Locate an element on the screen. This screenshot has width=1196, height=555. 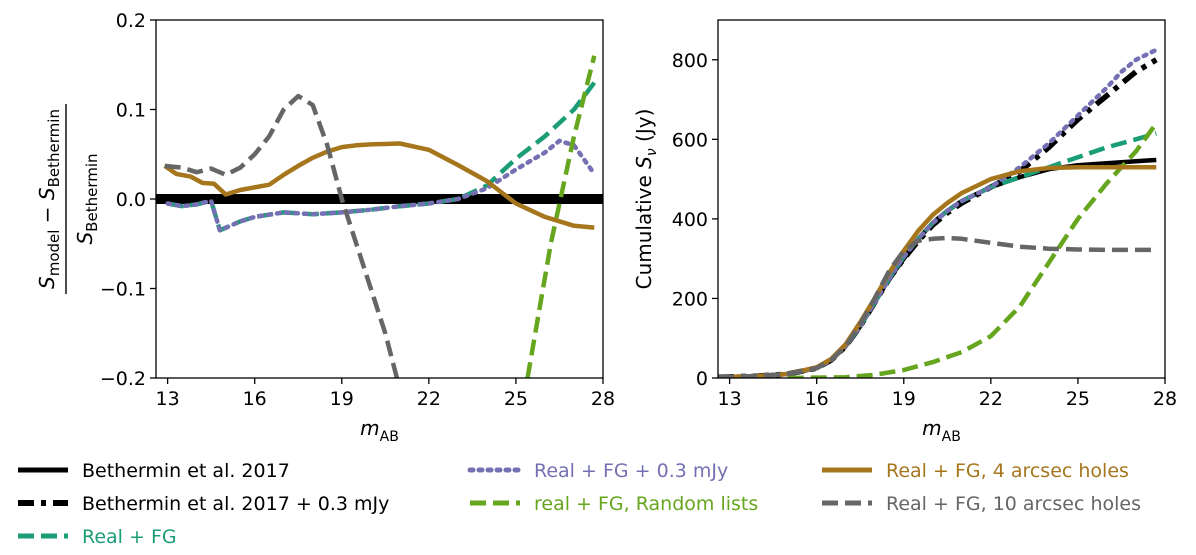
y-label-part: ν is located at coordinates (652, 152).